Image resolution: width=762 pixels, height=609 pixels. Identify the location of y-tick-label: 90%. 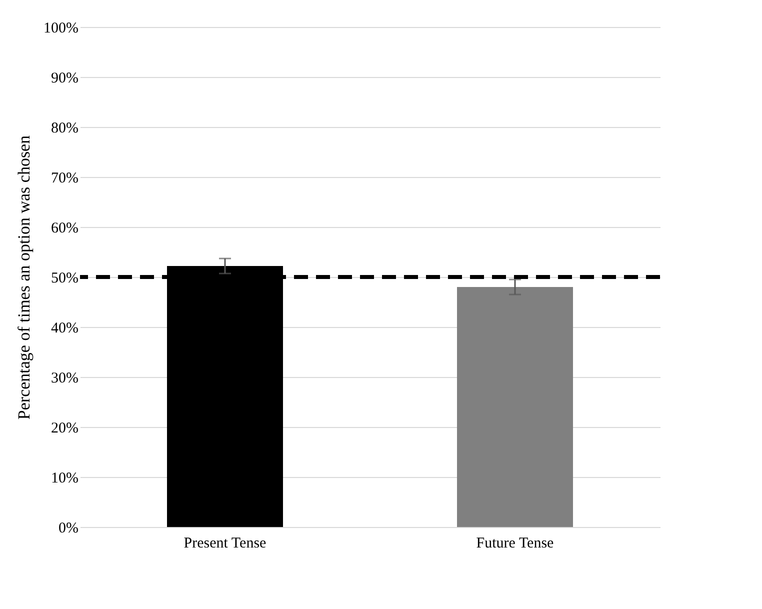
(64, 78).